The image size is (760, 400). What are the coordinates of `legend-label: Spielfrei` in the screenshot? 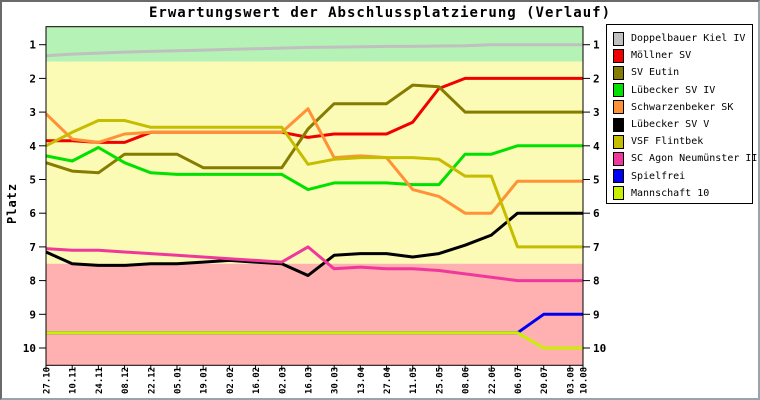 It's located at (658, 176).